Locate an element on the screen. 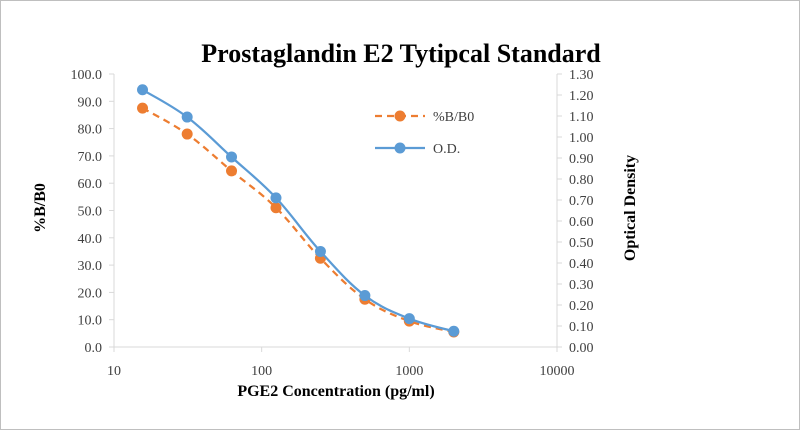  y-tick-label: 10.0 is located at coordinates (90, 321).